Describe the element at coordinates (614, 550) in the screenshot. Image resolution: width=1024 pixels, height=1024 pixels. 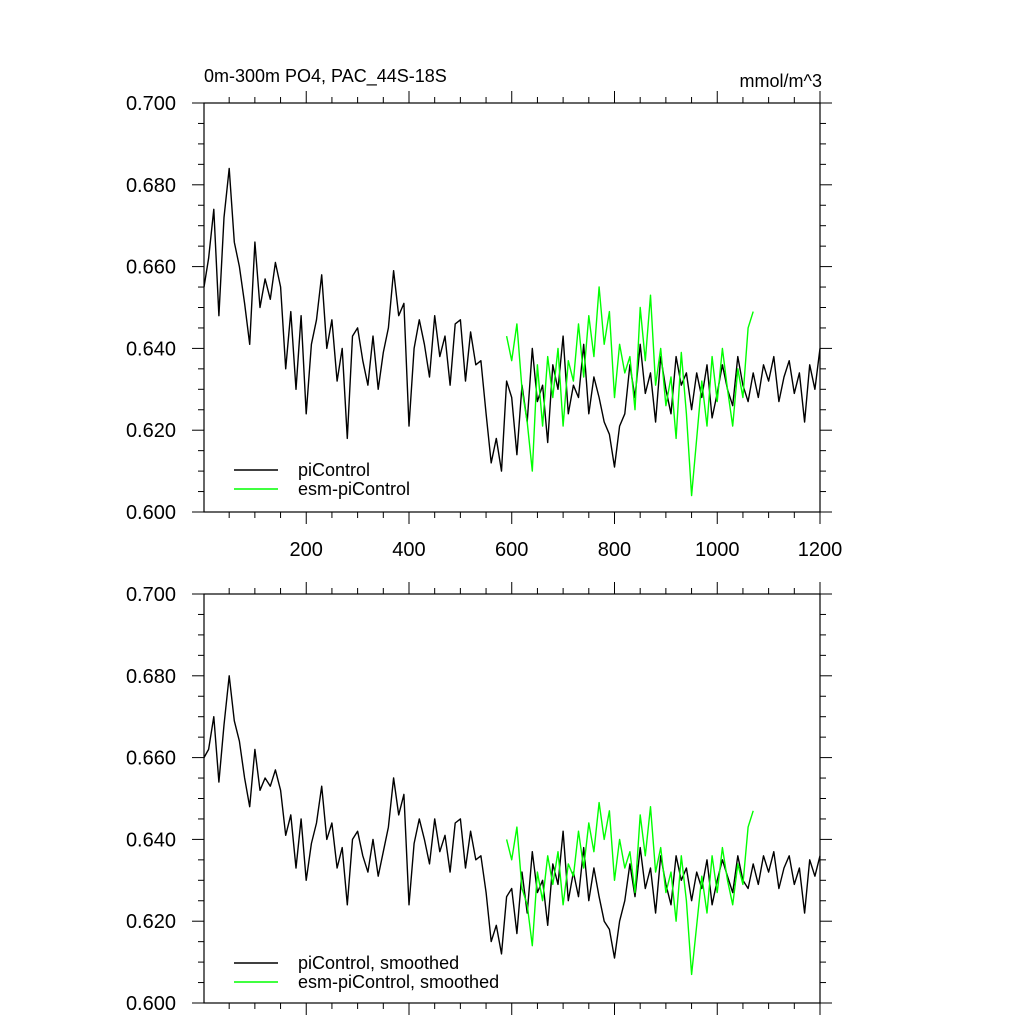
I see `x-tick-label: 800` at that location.